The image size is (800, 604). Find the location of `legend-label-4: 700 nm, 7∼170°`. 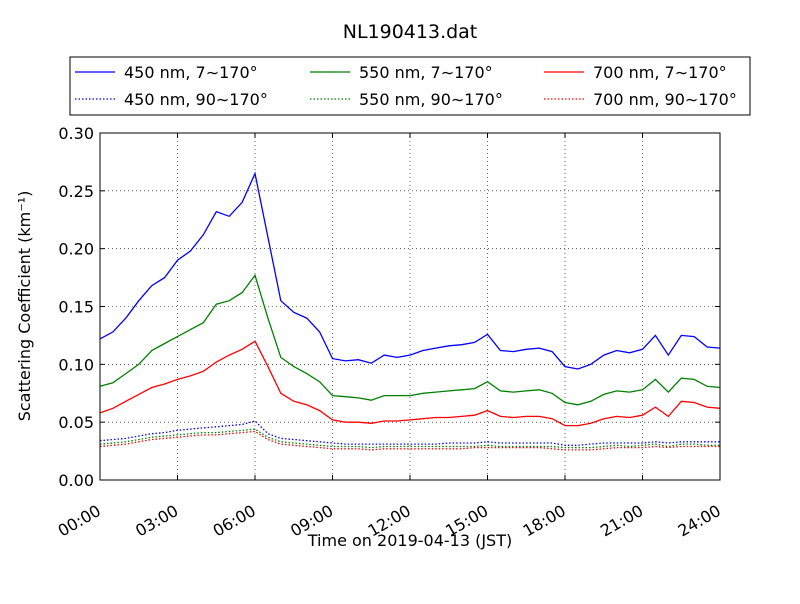

legend-label-4: 700 nm, 7∼170° is located at coordinates (660, 72).